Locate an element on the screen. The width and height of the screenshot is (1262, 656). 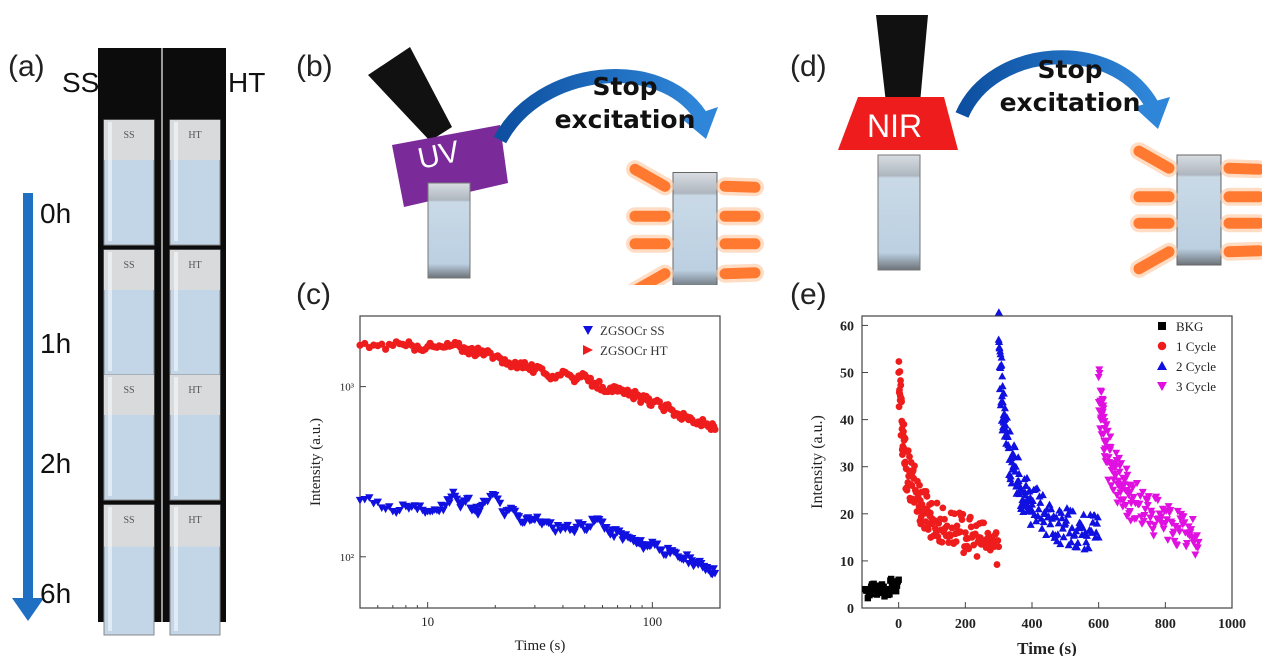
x-tick-label-e: 0 is located at coordinates (898, 624).